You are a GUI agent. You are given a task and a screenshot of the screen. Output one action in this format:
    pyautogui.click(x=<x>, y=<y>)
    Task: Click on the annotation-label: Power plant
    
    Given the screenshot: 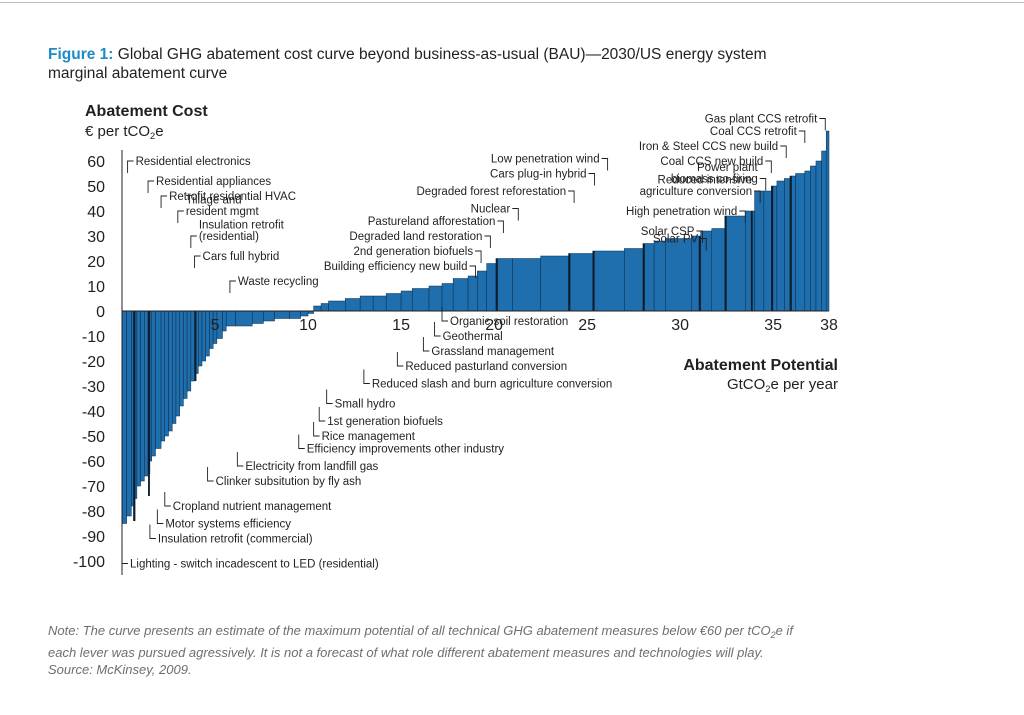 What is the action you would take?
    pyautogui.click(x=728, y=168)
    